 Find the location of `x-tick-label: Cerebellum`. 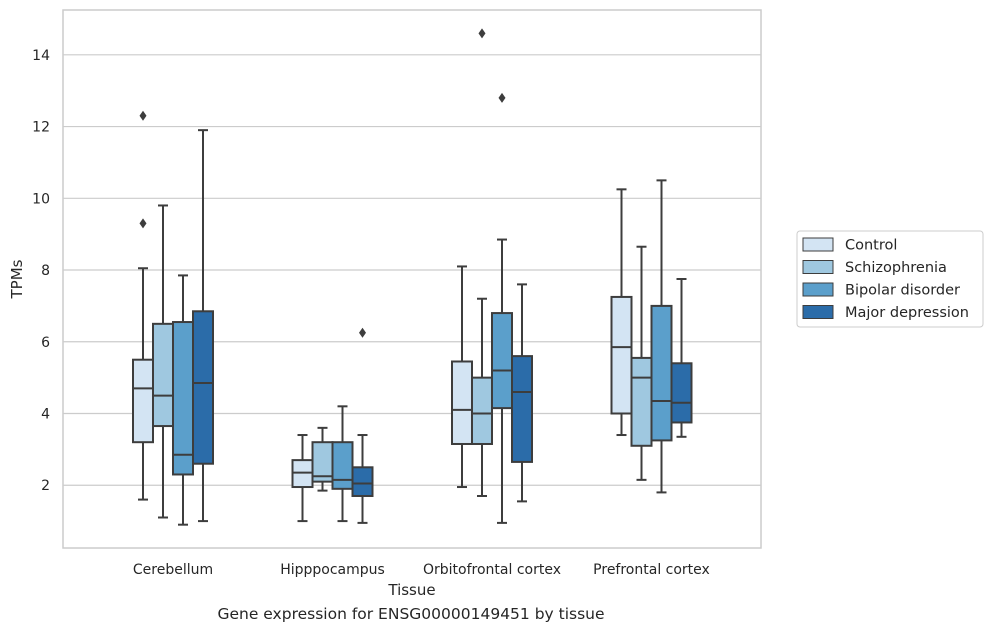

x-tick-label: Cerebellum is located at coordinates (173, 570).